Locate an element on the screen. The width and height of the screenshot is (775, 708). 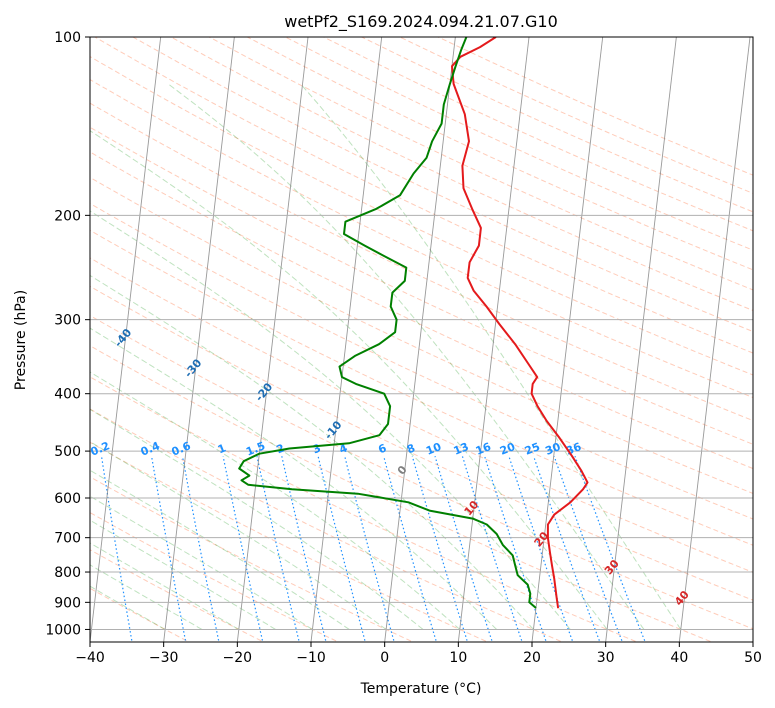
y-tick-label: 500 is located at coordinates (67, 452).